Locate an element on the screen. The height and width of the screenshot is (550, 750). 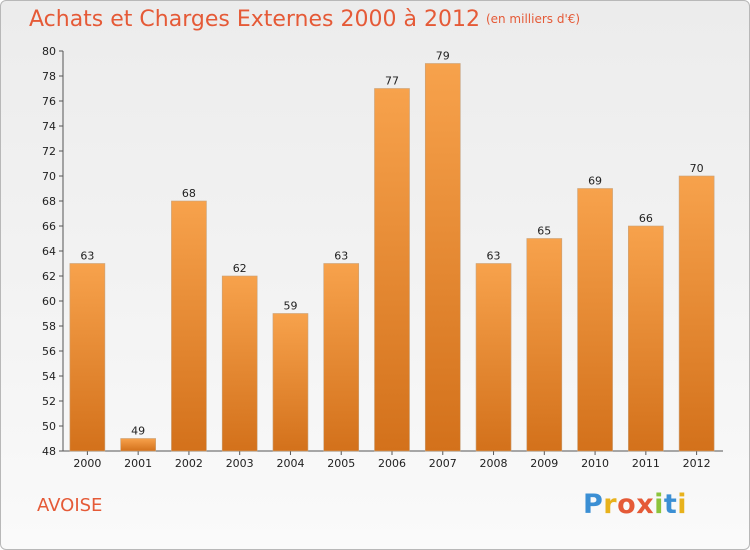
logo-letter: o is located at coordinates (627, 504).